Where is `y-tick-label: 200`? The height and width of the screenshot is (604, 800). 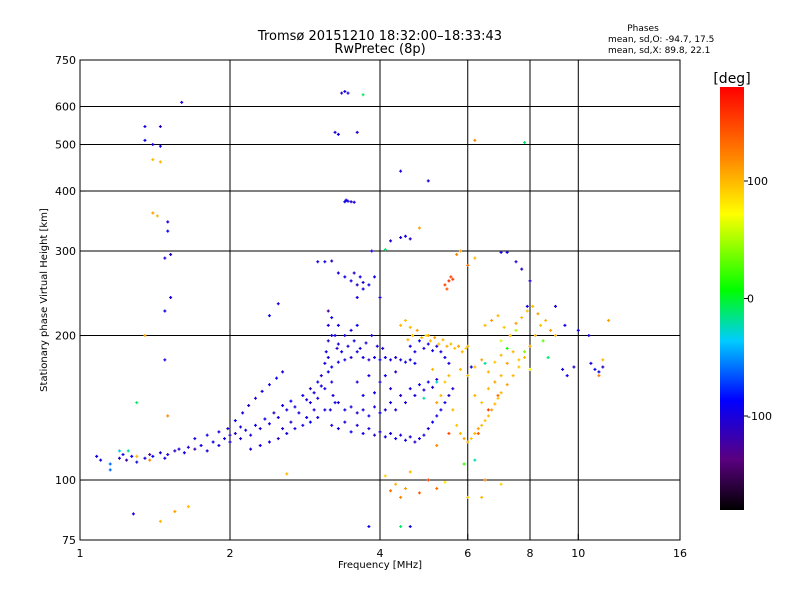 y-tick-label: 200 is located at coordinates (65, 336).